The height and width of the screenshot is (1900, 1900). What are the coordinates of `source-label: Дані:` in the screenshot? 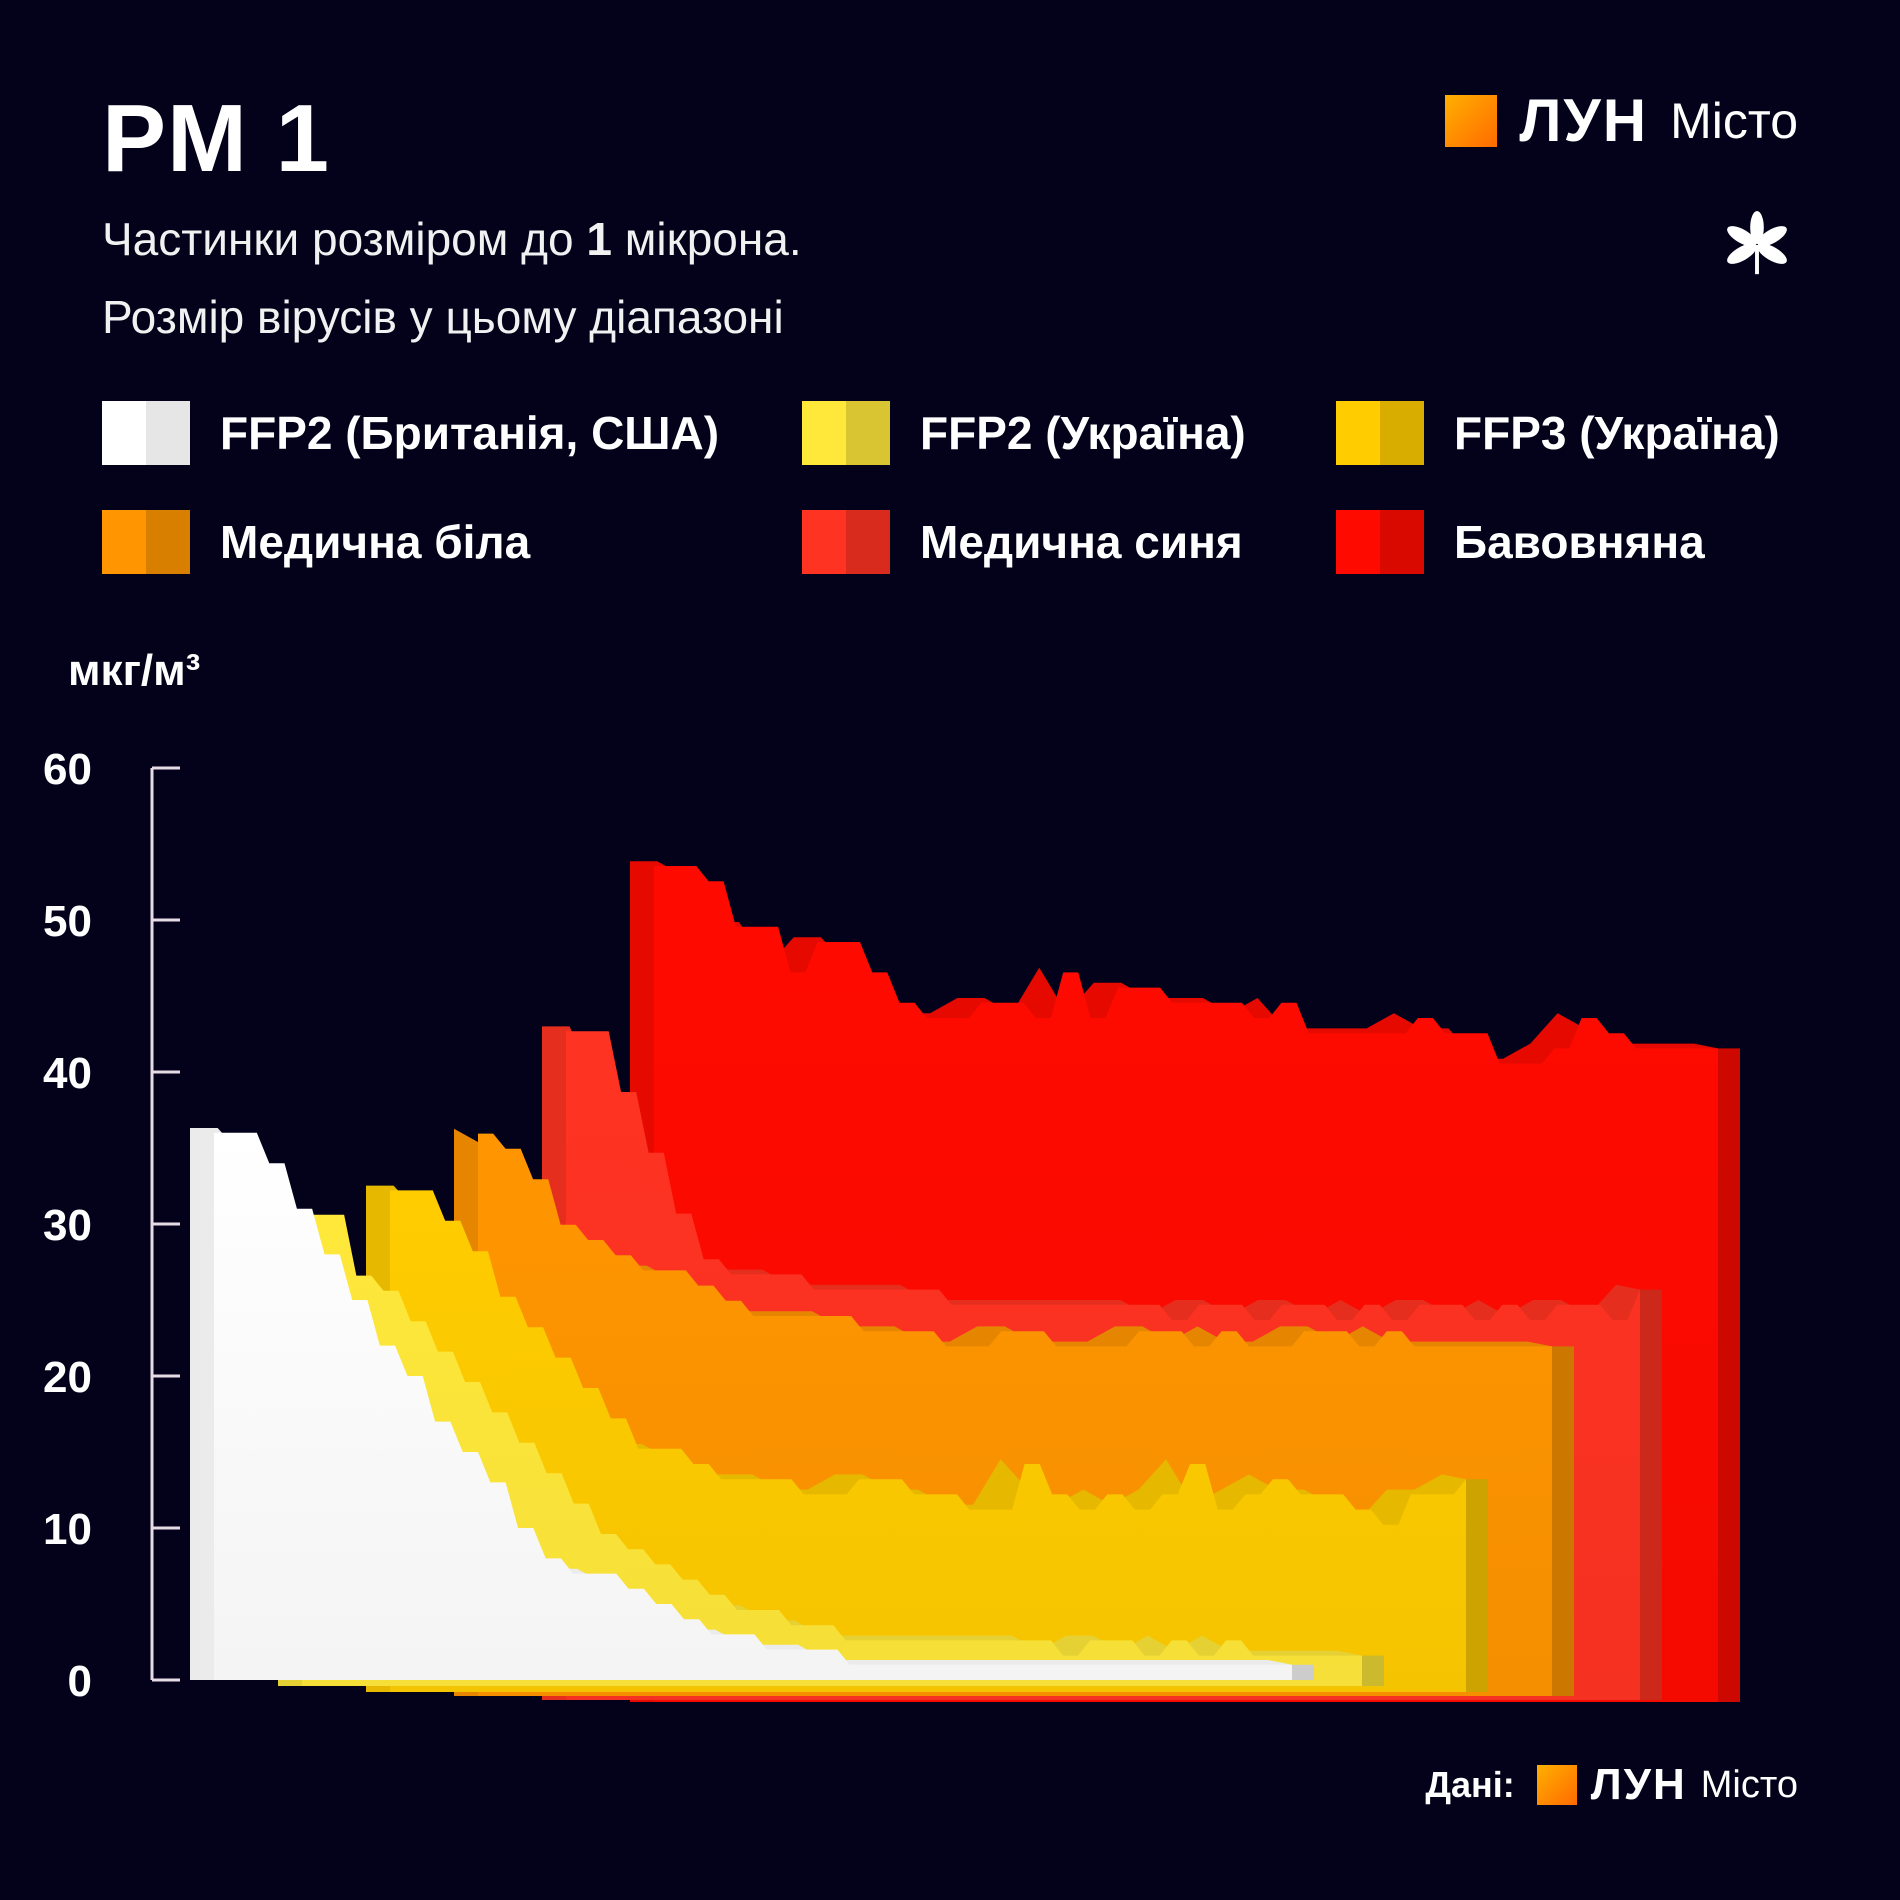 It's located at (1470, 1784).